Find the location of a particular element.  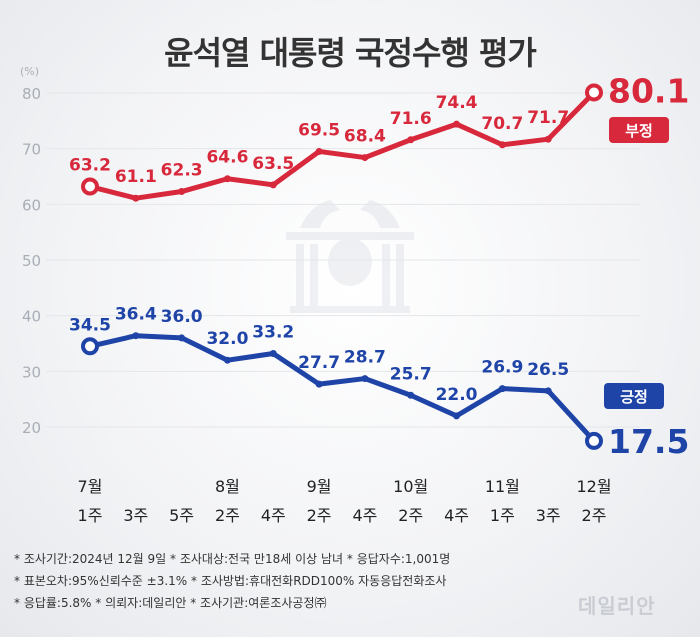

positive-legend-badge is located at coordinates (634, 396).